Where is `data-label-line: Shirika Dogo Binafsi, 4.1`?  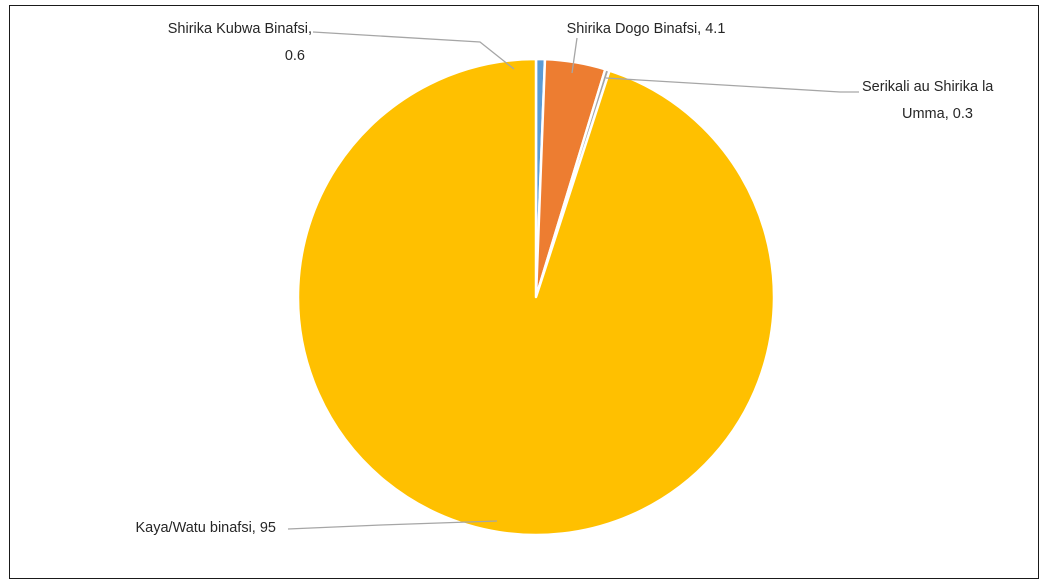
data-label-line: Shirika Dogo Binafsi, 4.1 is located at coordinates (646, 29).